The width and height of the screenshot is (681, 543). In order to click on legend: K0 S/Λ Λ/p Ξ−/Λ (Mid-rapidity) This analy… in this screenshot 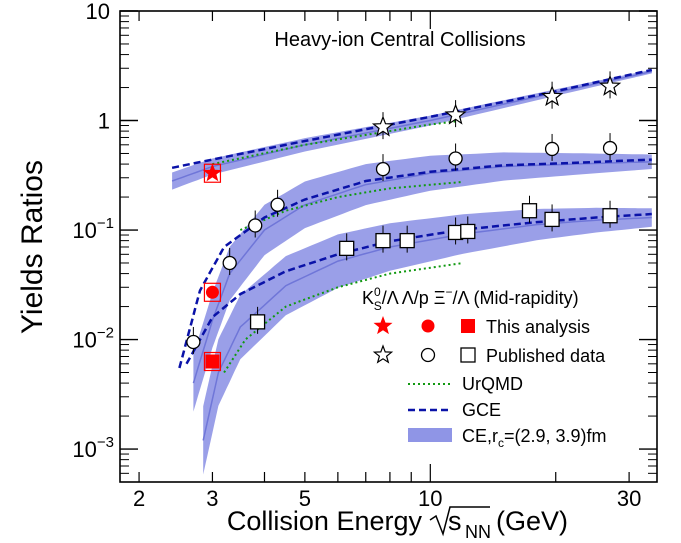, I will do `click(484, 367)`.